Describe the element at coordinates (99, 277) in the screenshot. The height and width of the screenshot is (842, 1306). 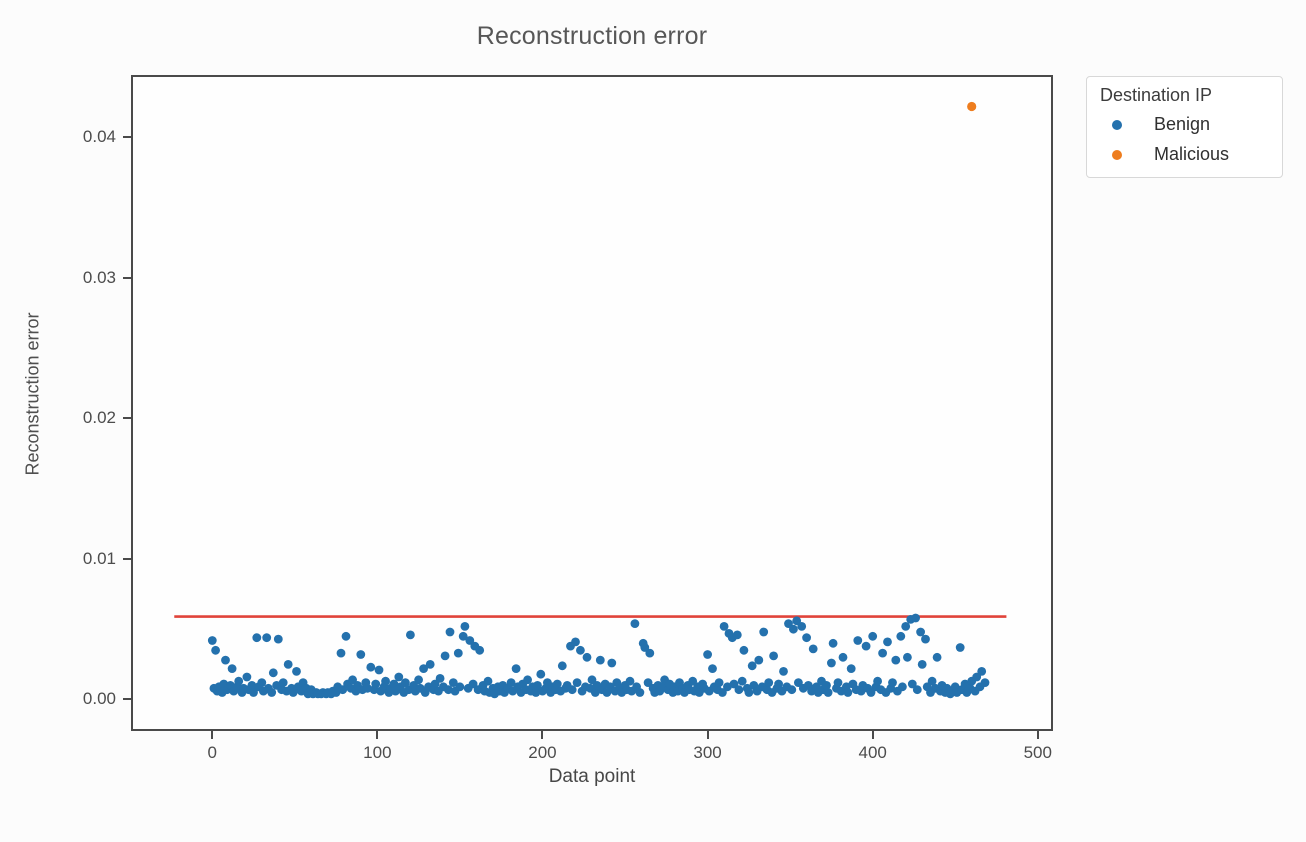
I see `y-tick-label: 0.03` at that location.